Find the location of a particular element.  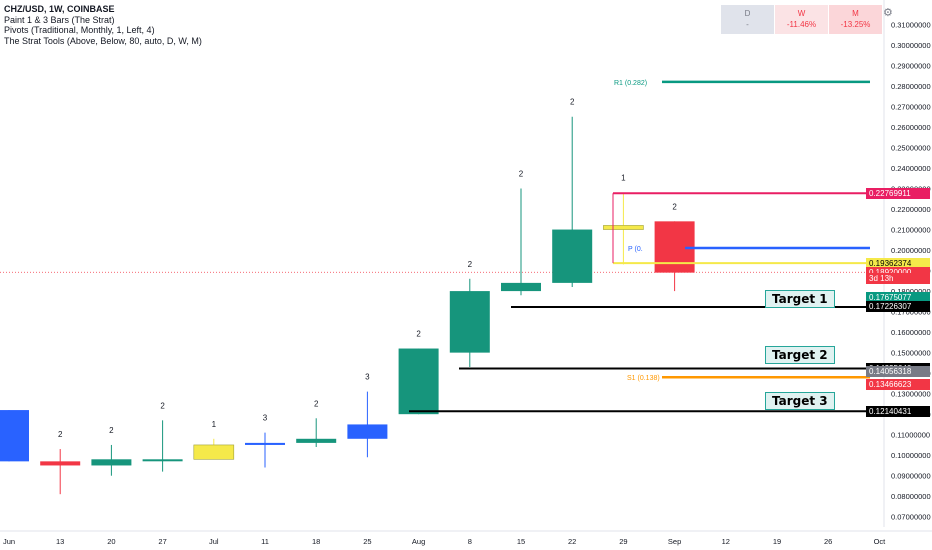

price-tick-label: 0.31000000 is located at coordinates (911, 24).